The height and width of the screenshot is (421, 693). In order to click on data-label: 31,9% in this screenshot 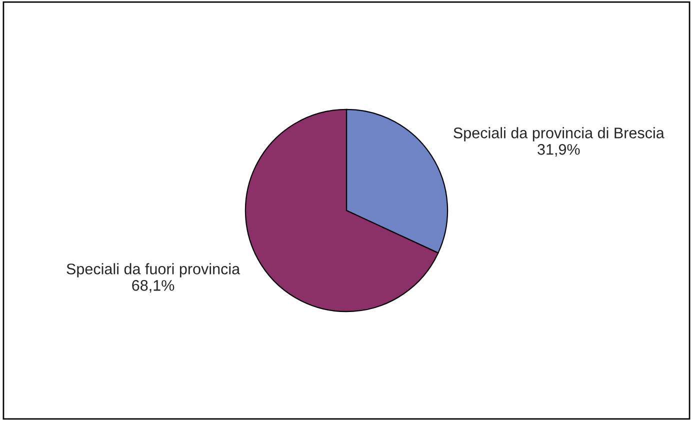, I will do `click(559, 150)`.